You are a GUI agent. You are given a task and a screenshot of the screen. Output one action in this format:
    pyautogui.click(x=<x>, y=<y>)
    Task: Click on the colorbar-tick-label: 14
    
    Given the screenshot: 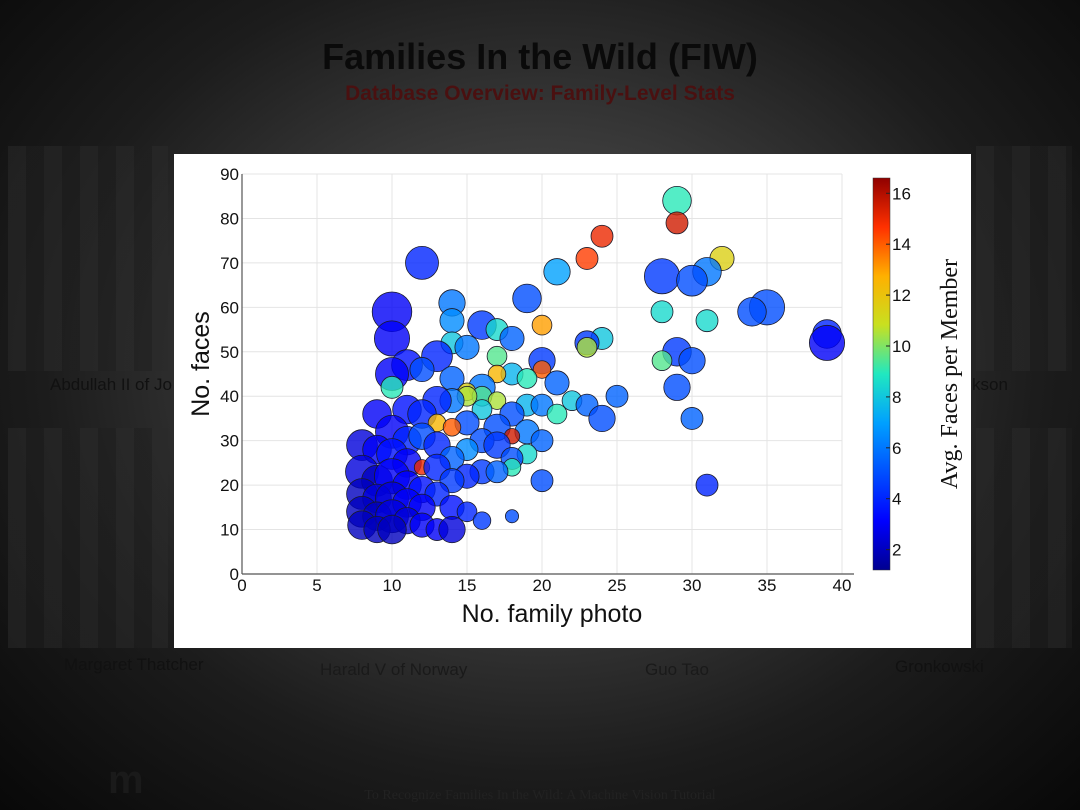 What is the action you would take?
    pyautogui.click(x=901, y=244)
    